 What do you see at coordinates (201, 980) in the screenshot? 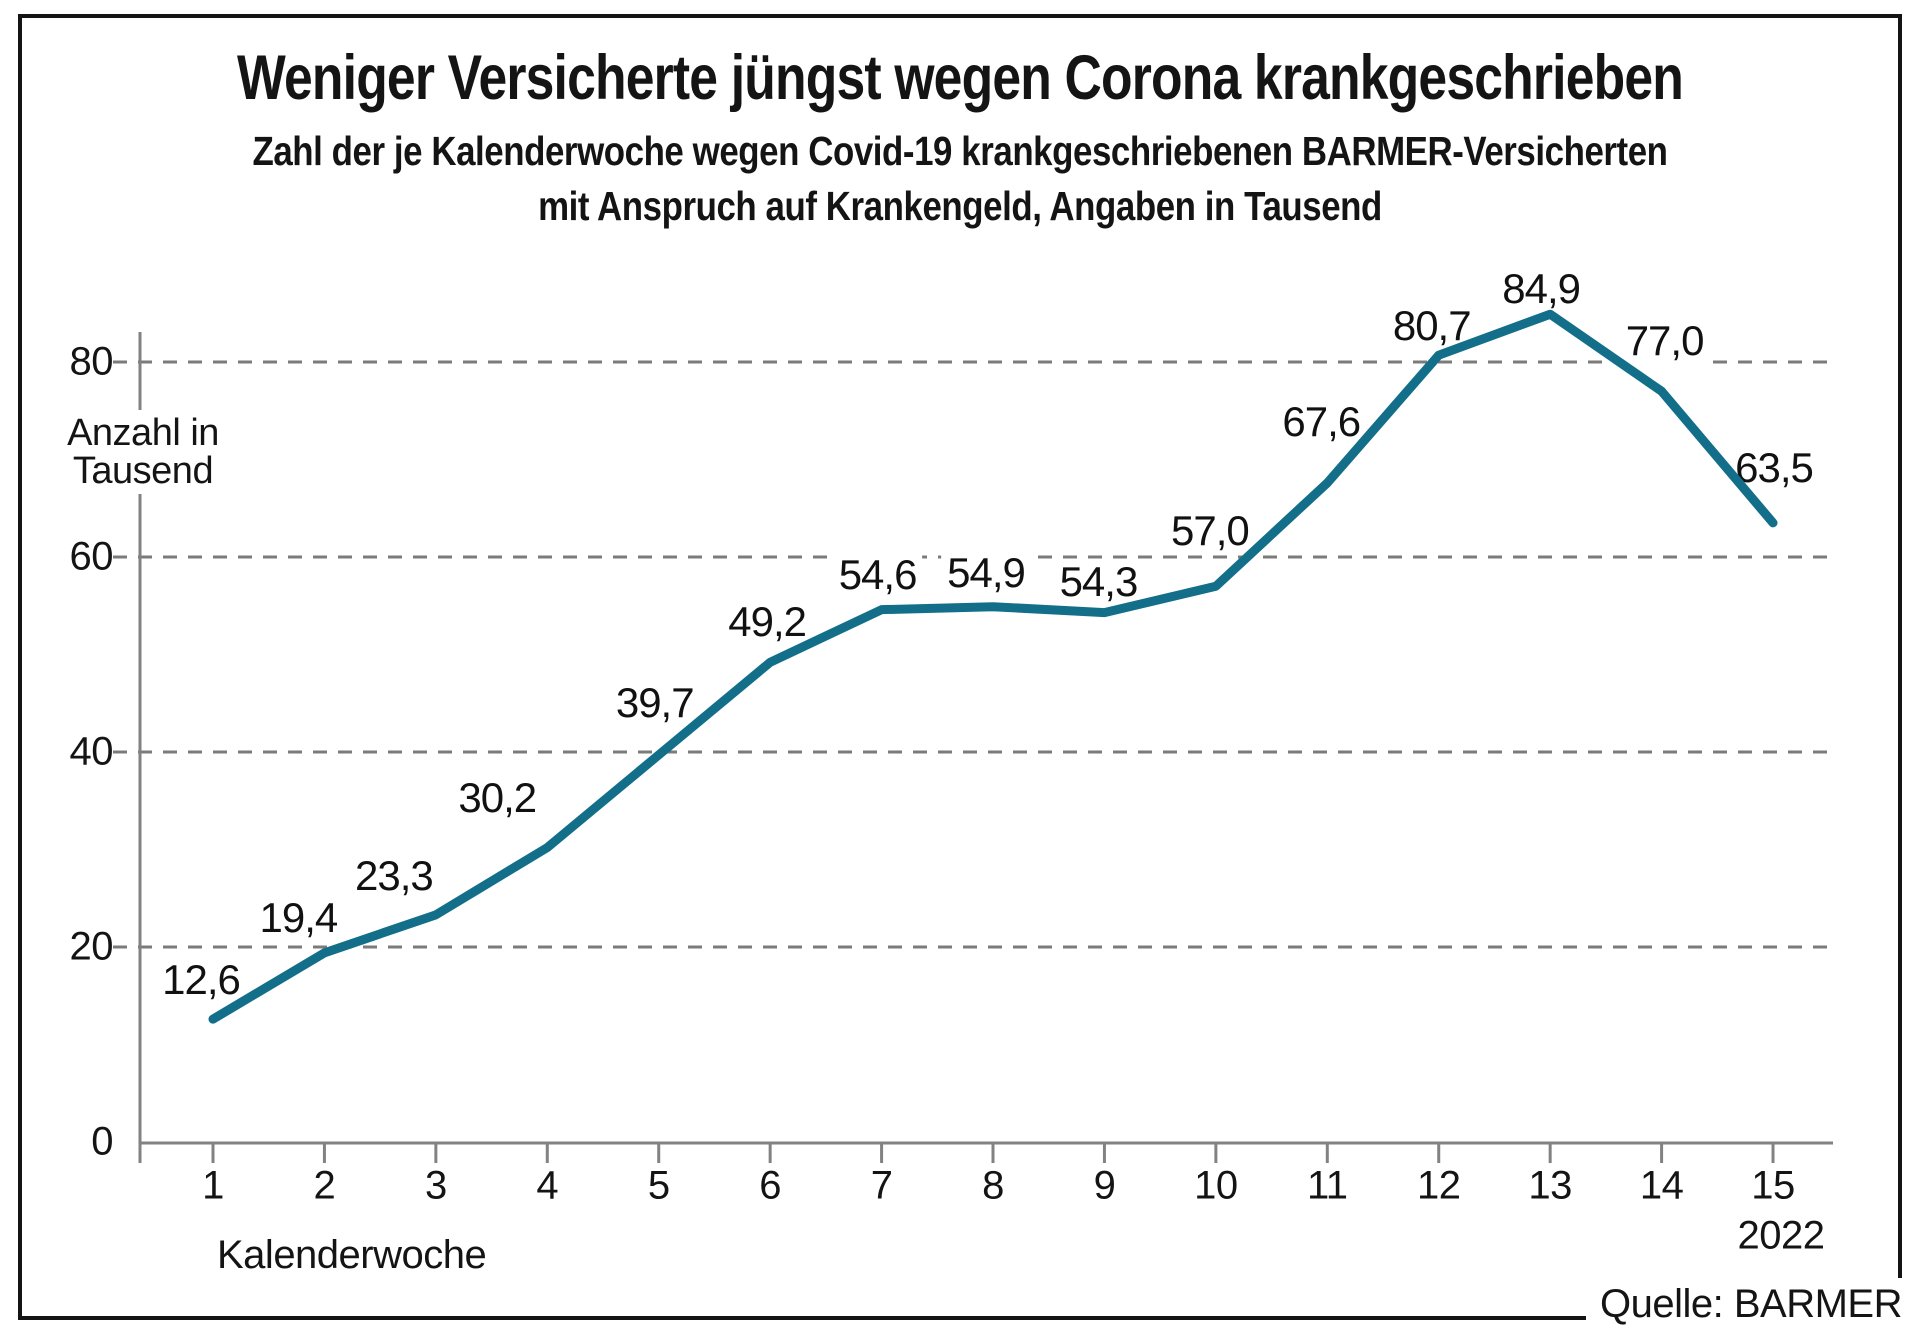
I see `data-point-label-week-1: 12,6` at bounding box center [201, 980].